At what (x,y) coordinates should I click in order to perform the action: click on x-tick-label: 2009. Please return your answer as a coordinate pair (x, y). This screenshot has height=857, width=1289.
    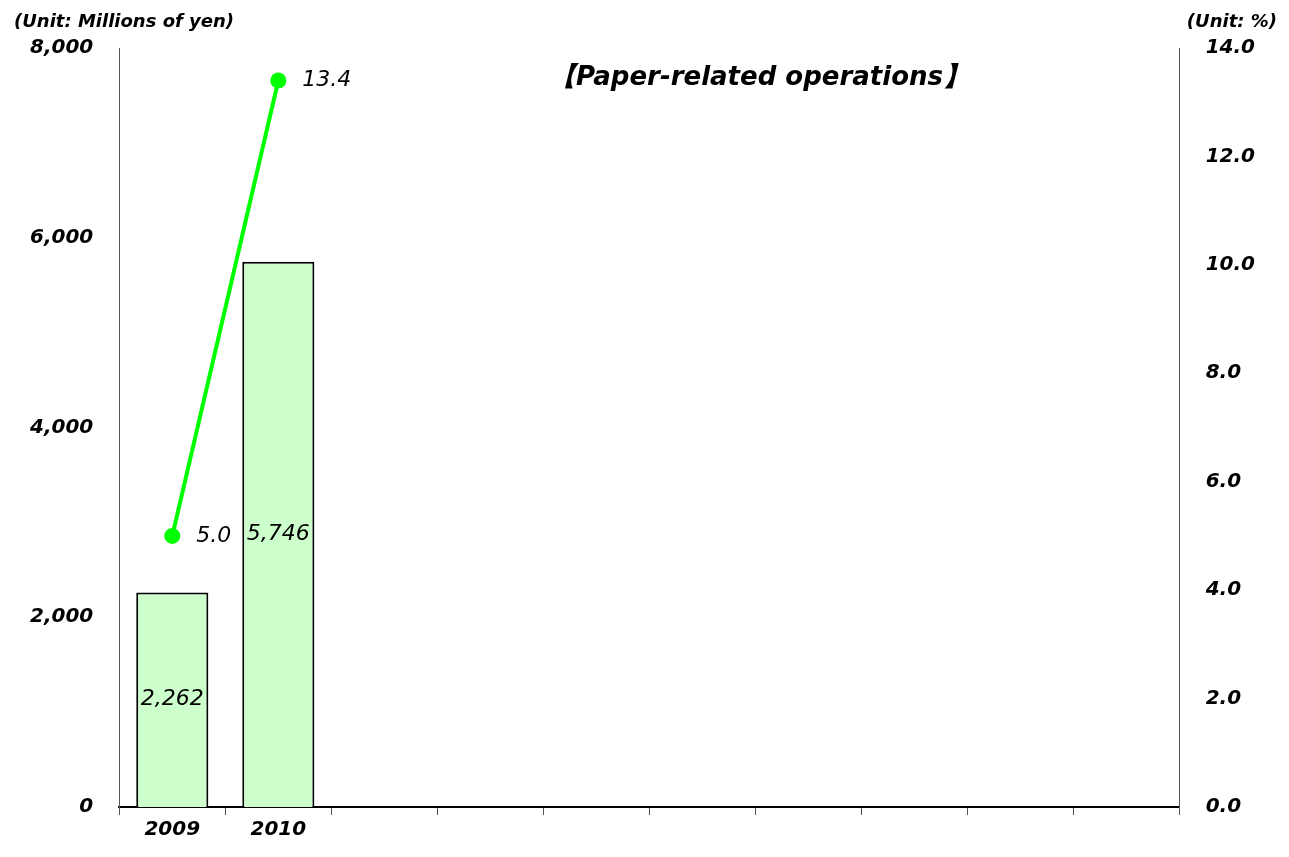
    Looking at the image, I should click on (172, 828).